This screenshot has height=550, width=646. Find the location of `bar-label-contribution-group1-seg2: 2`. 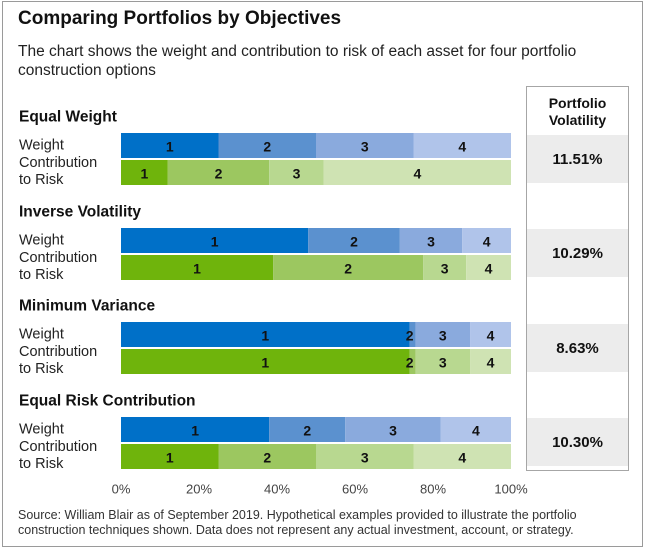

bar-label-contribution-group1-seg2: 2 is located at coordinates (219, 174).